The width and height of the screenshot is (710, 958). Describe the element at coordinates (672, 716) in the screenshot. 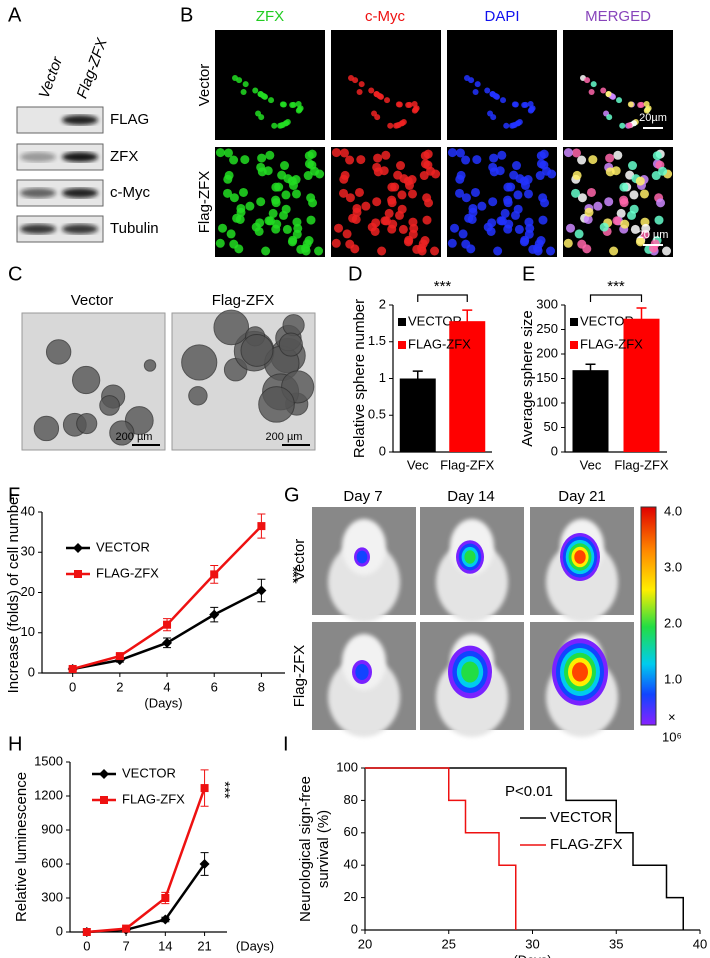

I see `colorbar-unit: ×` at that location.